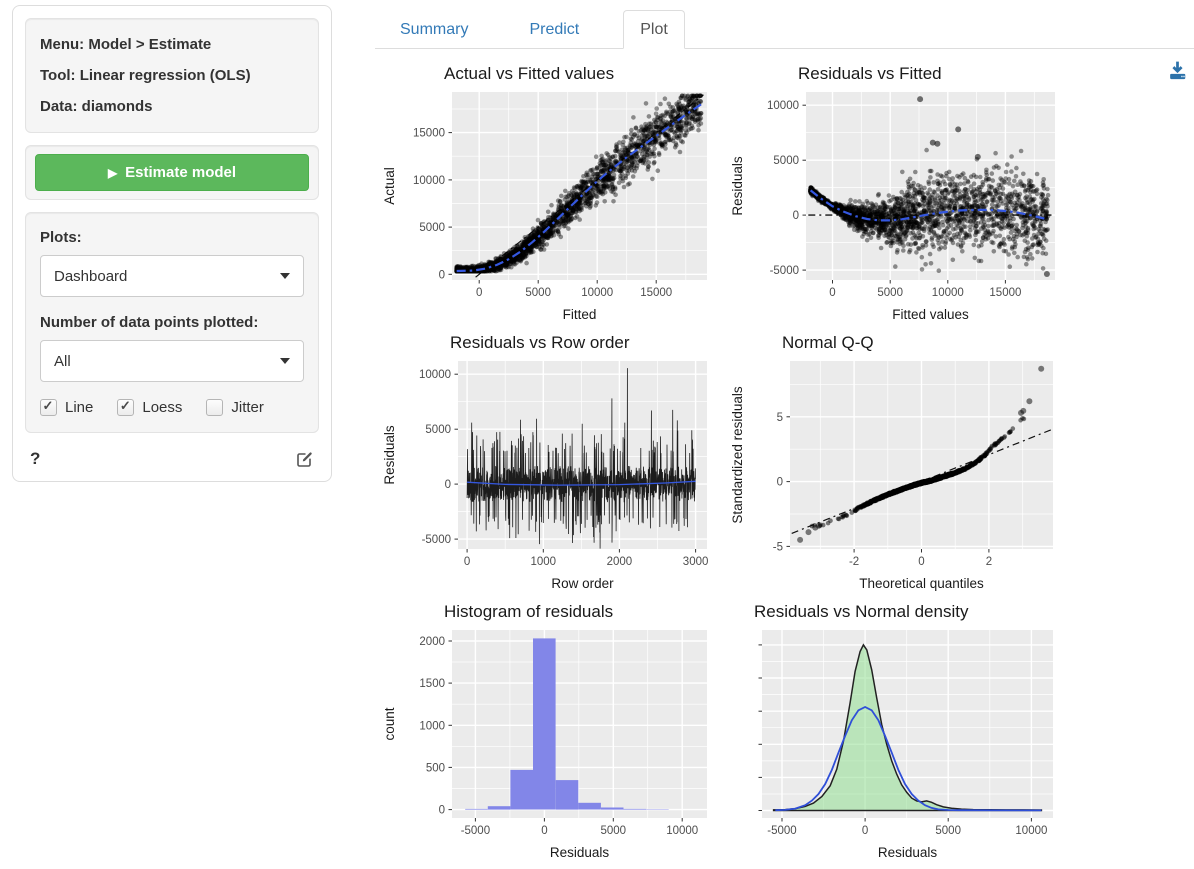 The height and width of the screenshot is (869, 1194). I want to click on svg-text: Actual, so click(389, 186).